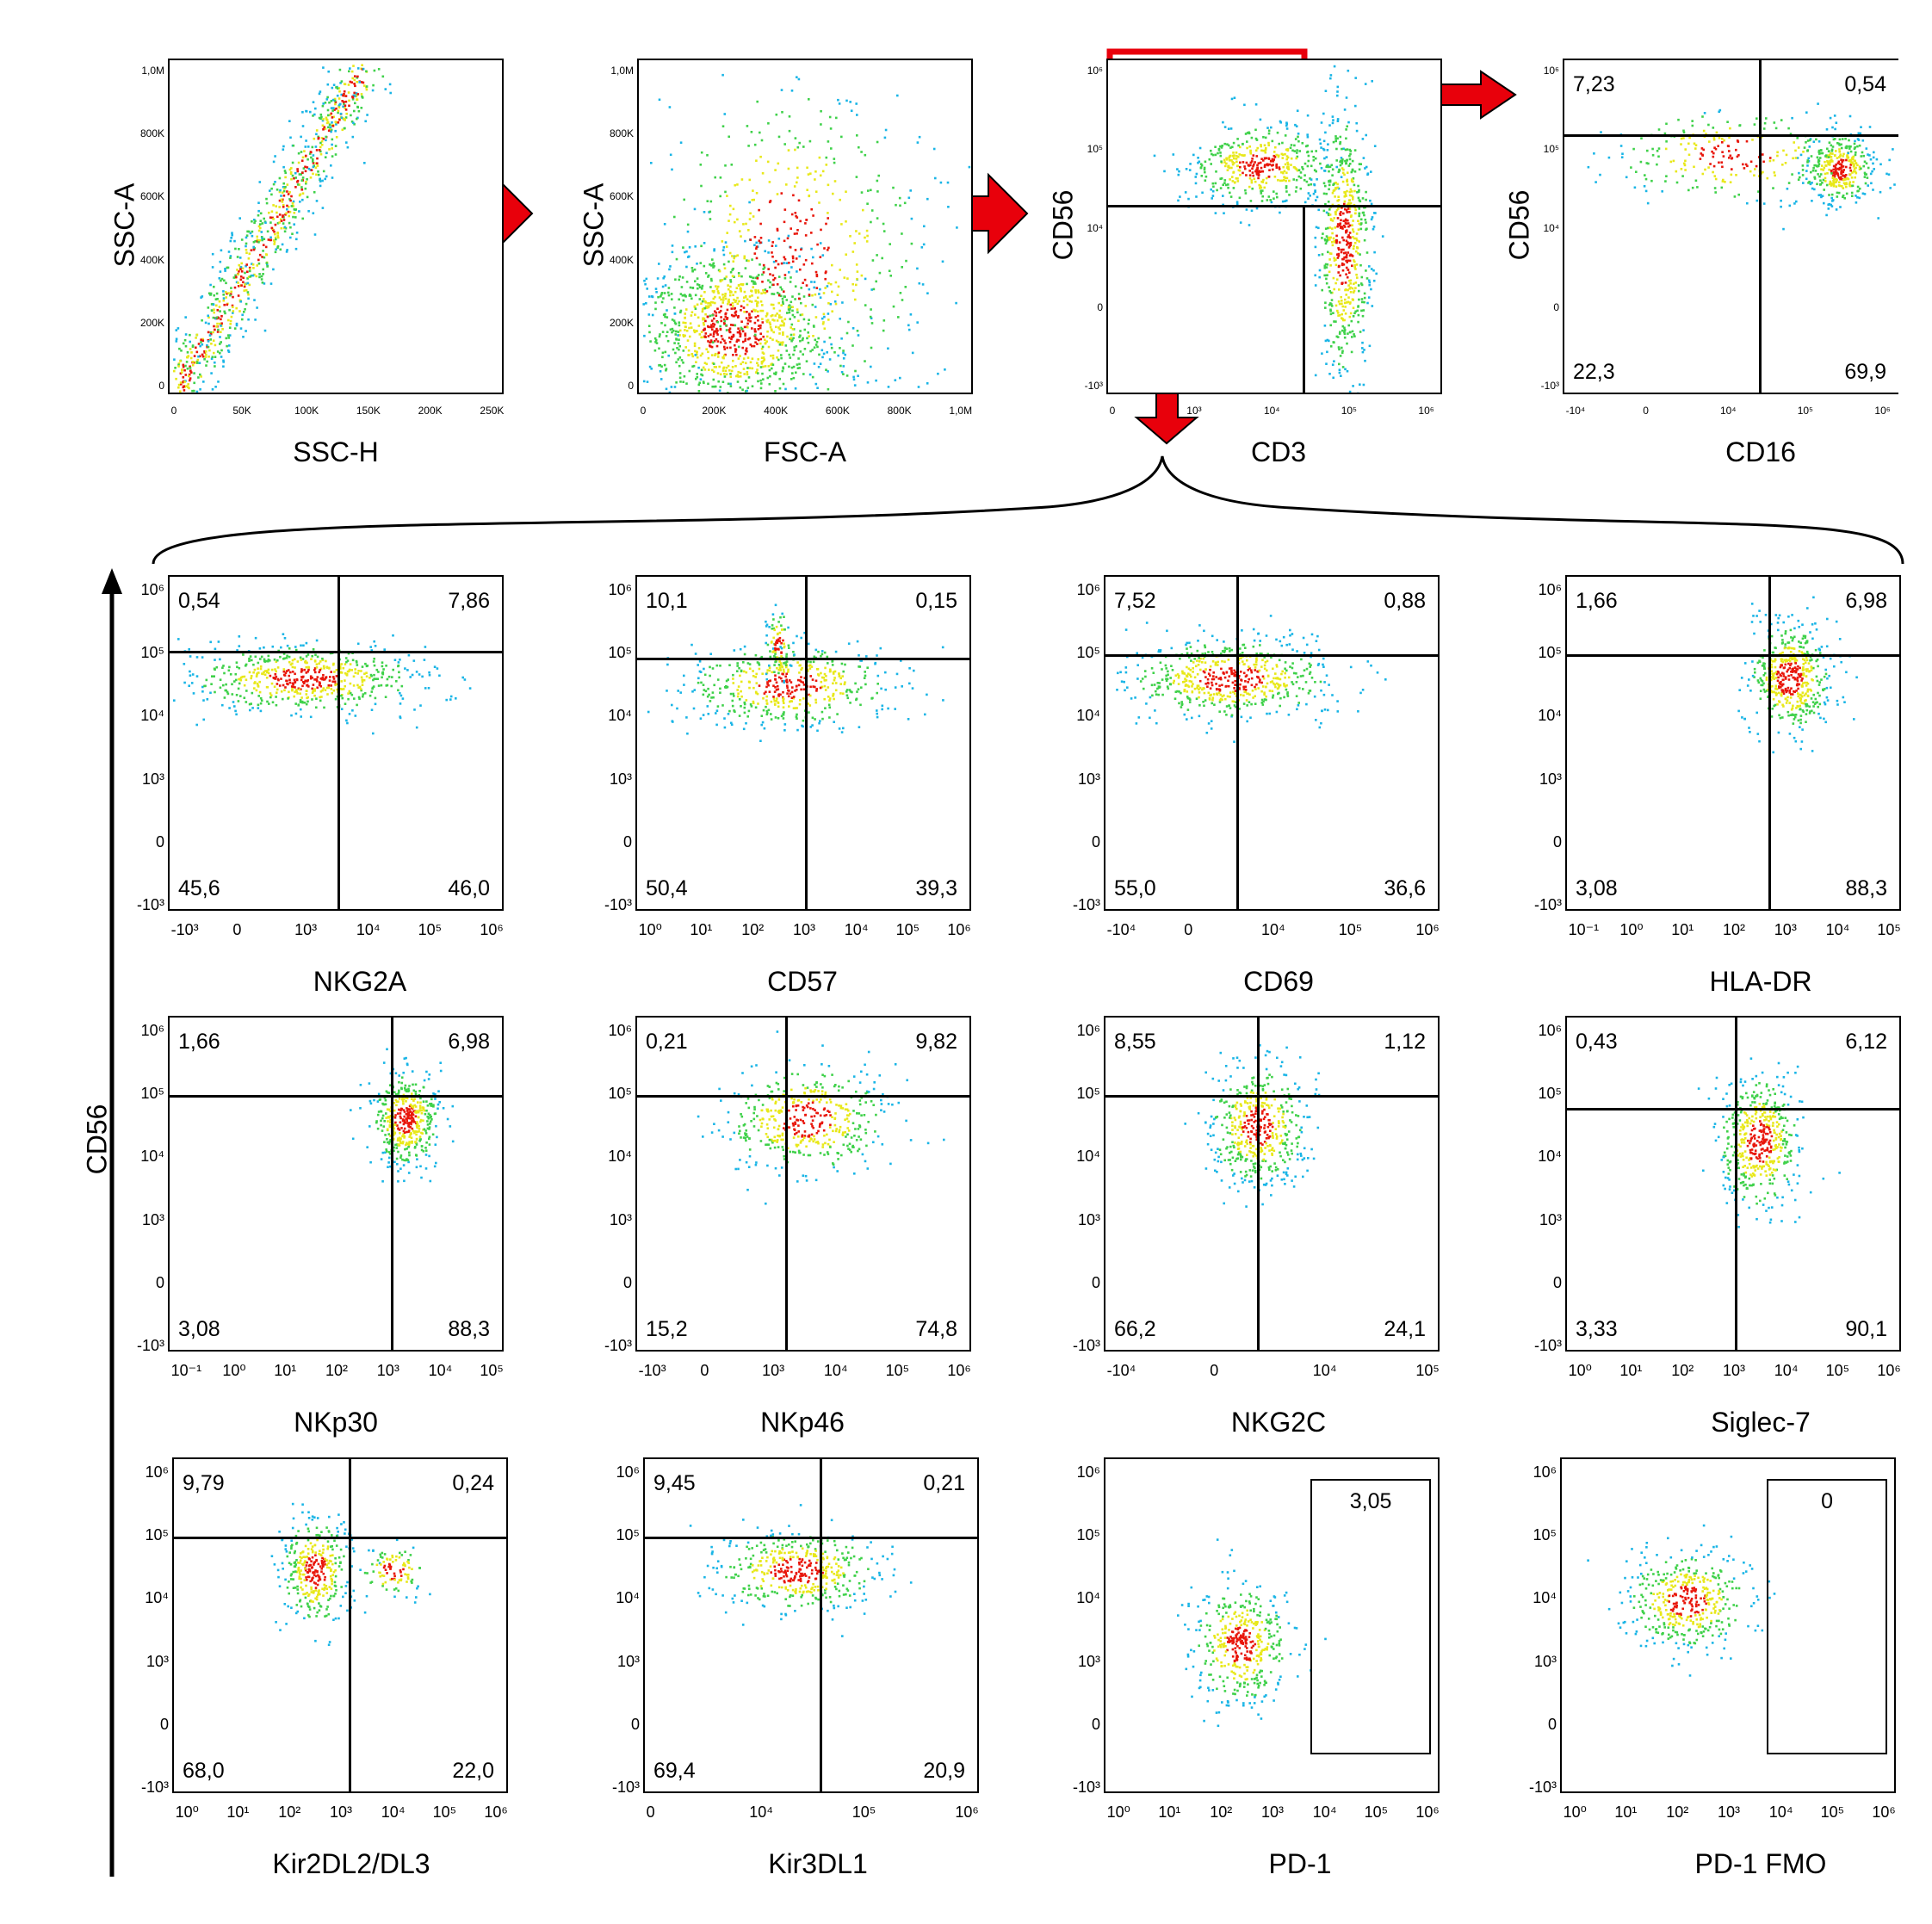 This screenshot has width=1932, height=1924. I want to click on gate-hline, so click(1274, 205).